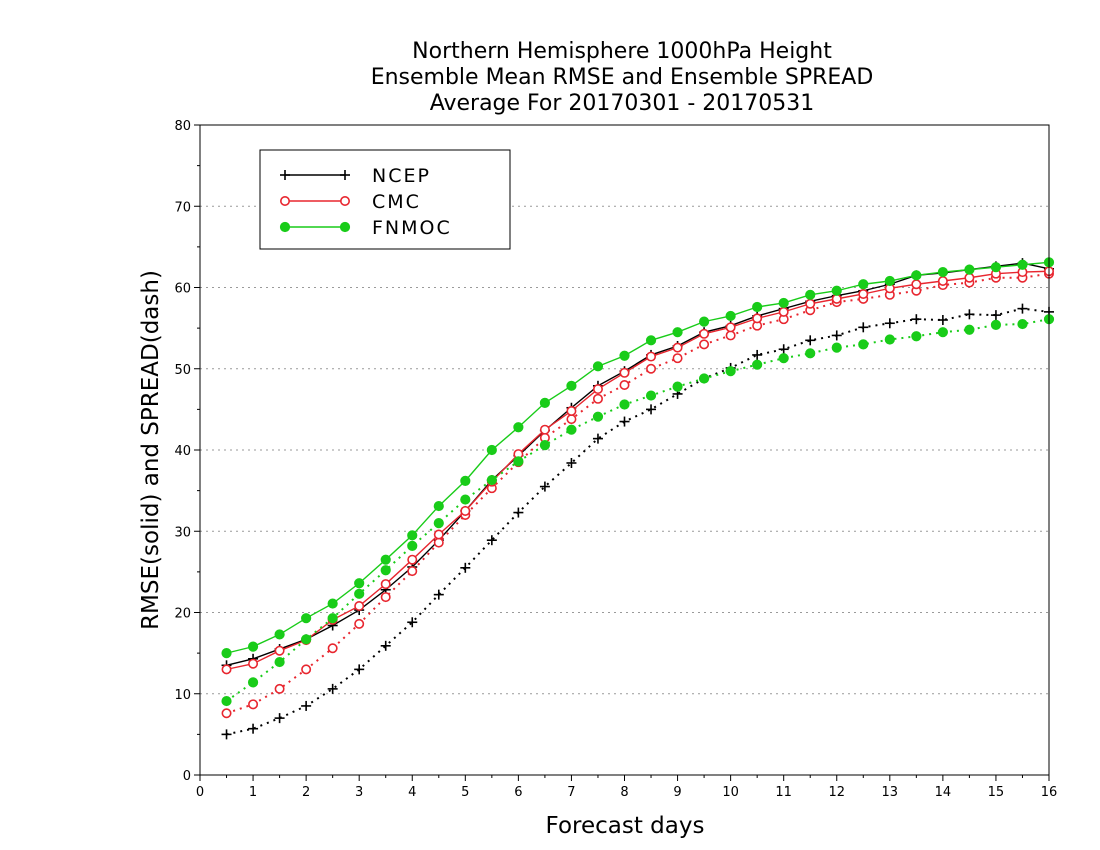  What do you see at coordinates (1049, 792) in the screenshot?
I see `x-tick-label: 16` at bounding box center [1049, 792].